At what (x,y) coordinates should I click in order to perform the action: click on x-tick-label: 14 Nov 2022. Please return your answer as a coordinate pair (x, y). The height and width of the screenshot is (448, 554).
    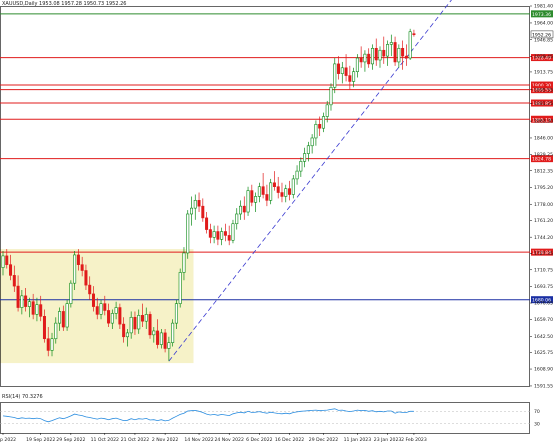
    Looking at the image, I should click on (198, 440).